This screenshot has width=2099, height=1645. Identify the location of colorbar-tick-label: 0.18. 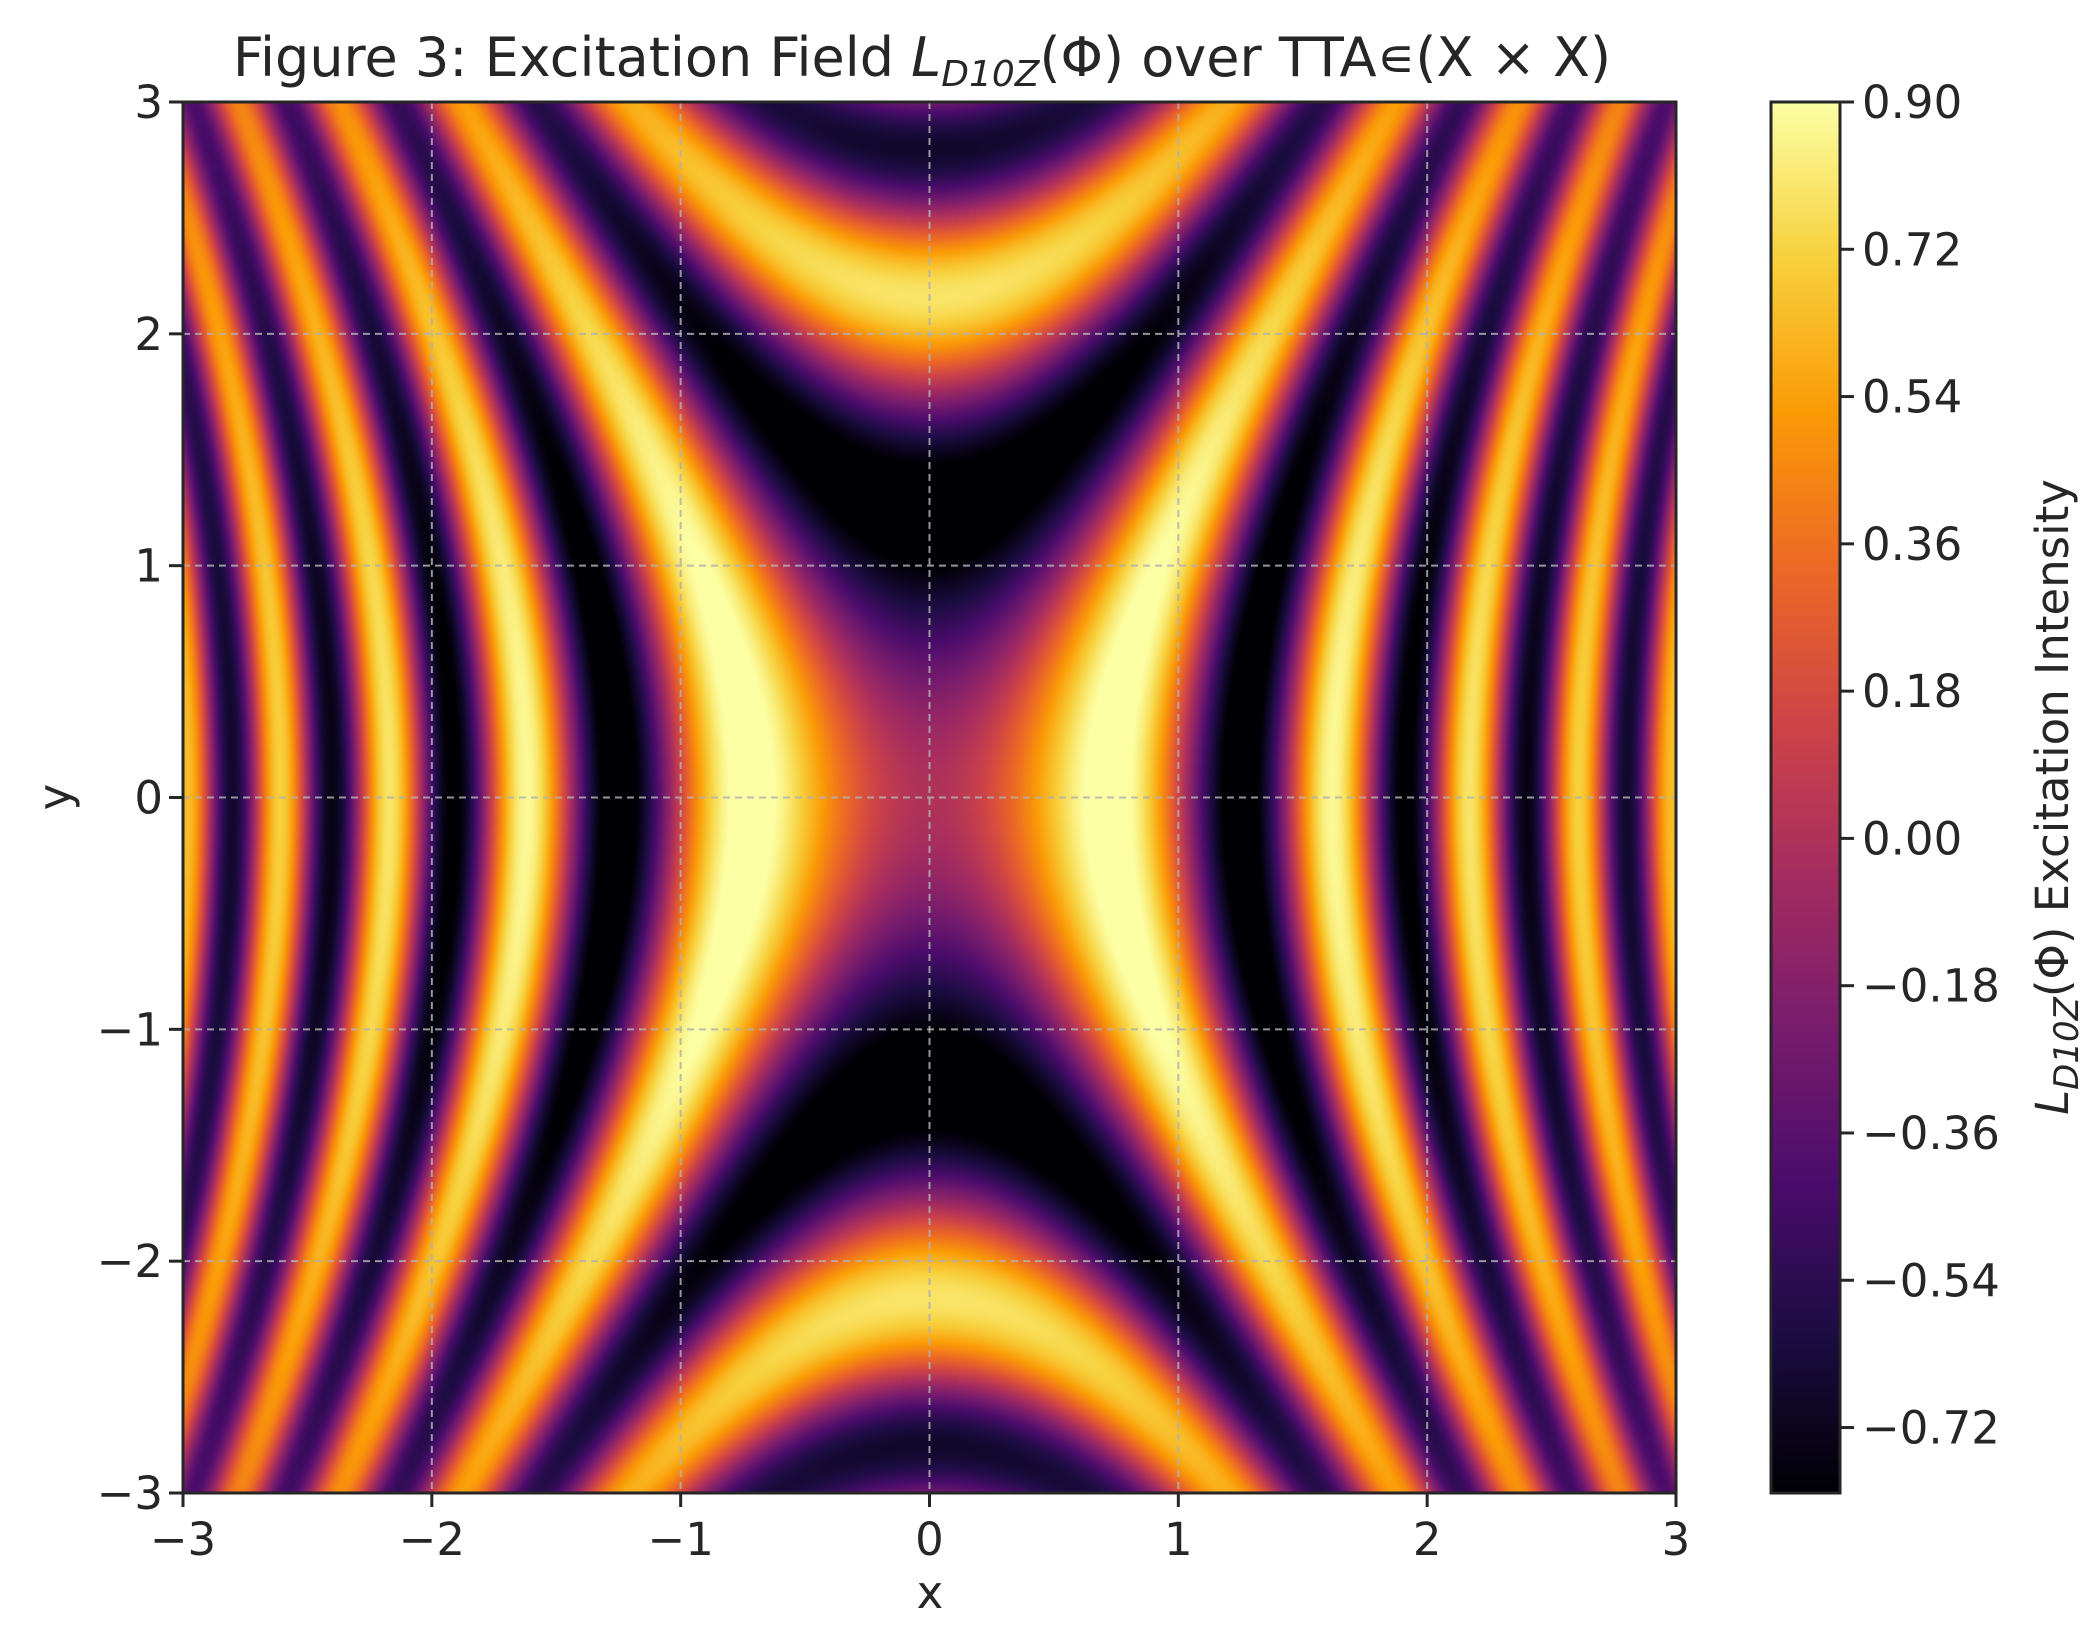
(1912, 691).